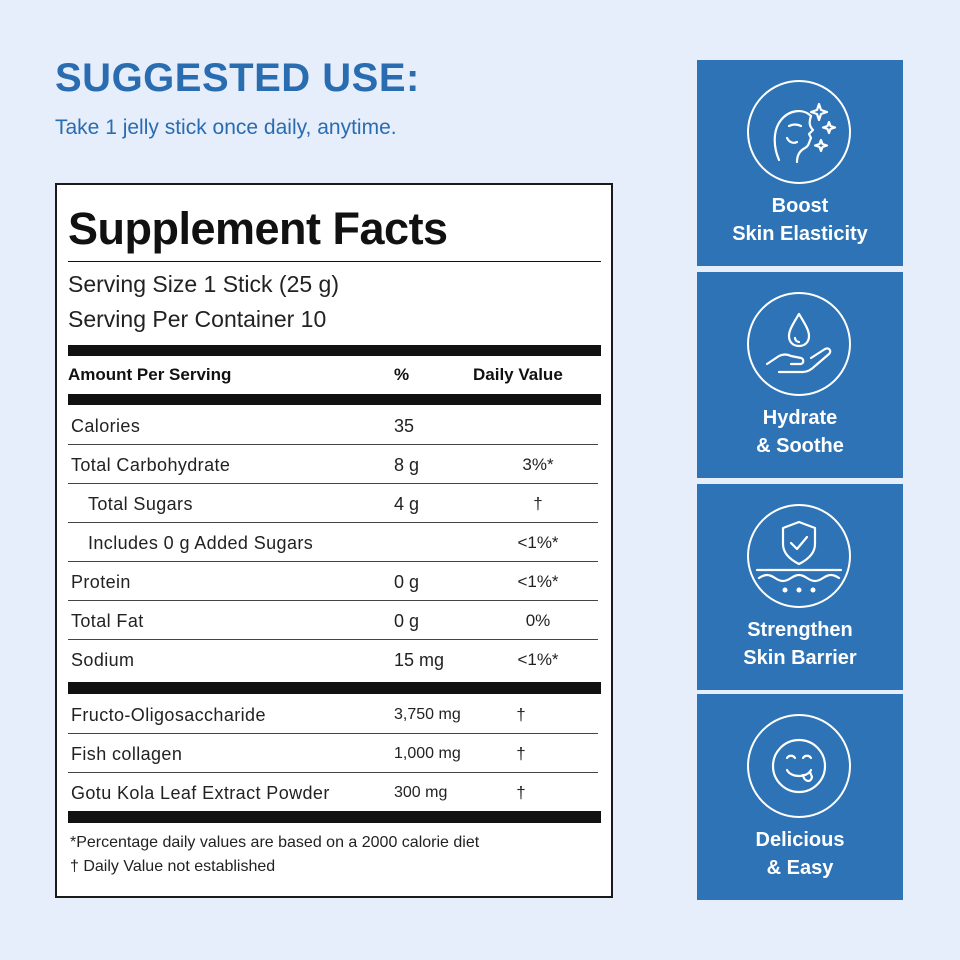 The width and height of the screenshot is (960, 960). Describe the element at coordinates (800, 418) in the screenshot. I see `benefit-label-line1: Hydrate` at that location.